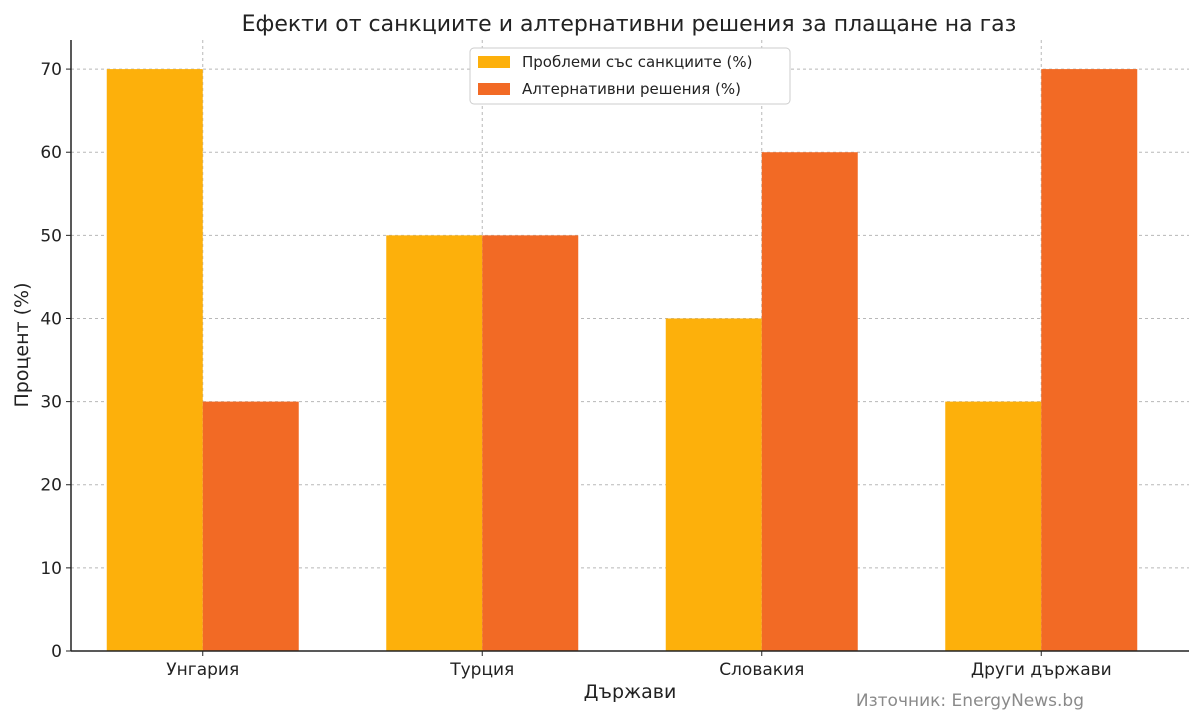  I want to click on y-tick-label: 30, so click(51, 403).